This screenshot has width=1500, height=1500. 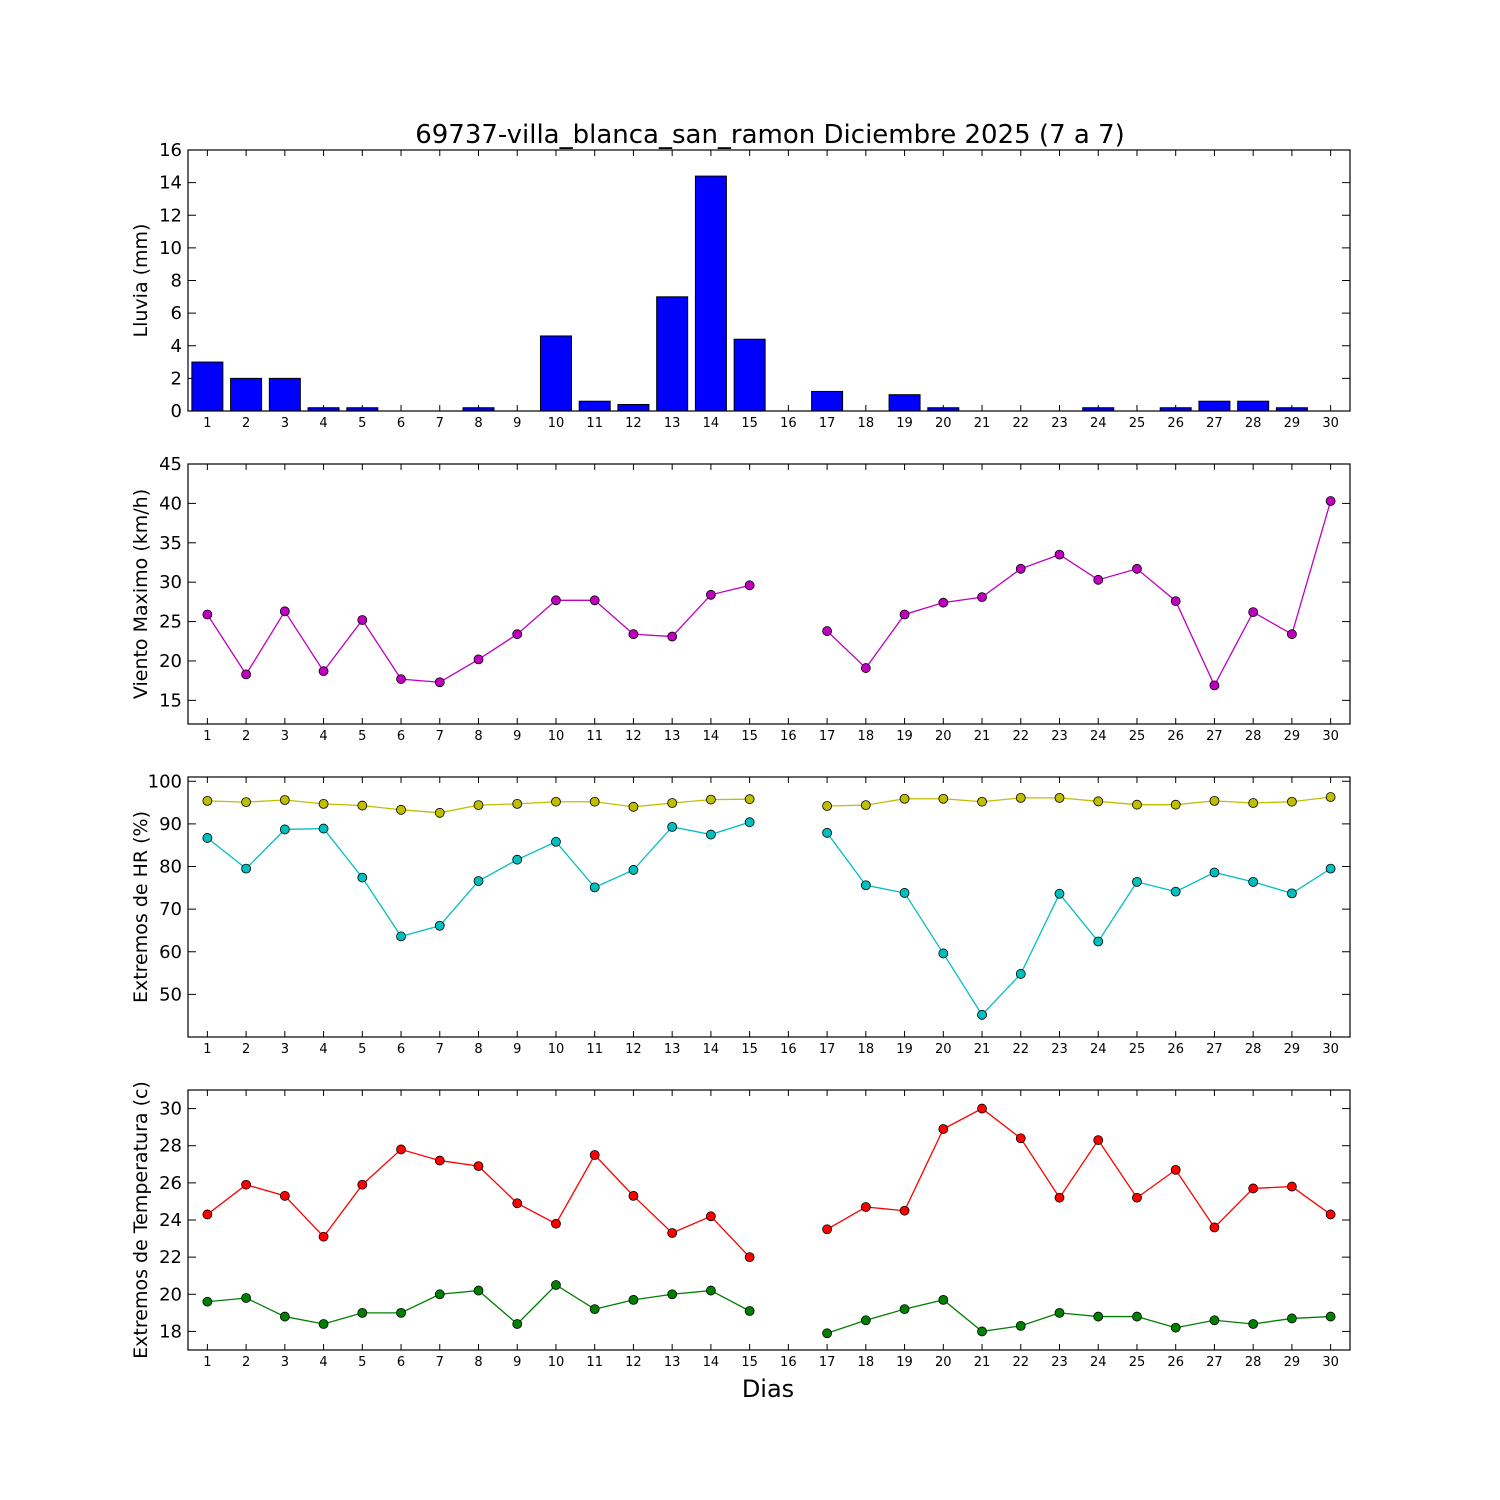 I want to click on y-tick-label: 6, so click(x=176, y=313).